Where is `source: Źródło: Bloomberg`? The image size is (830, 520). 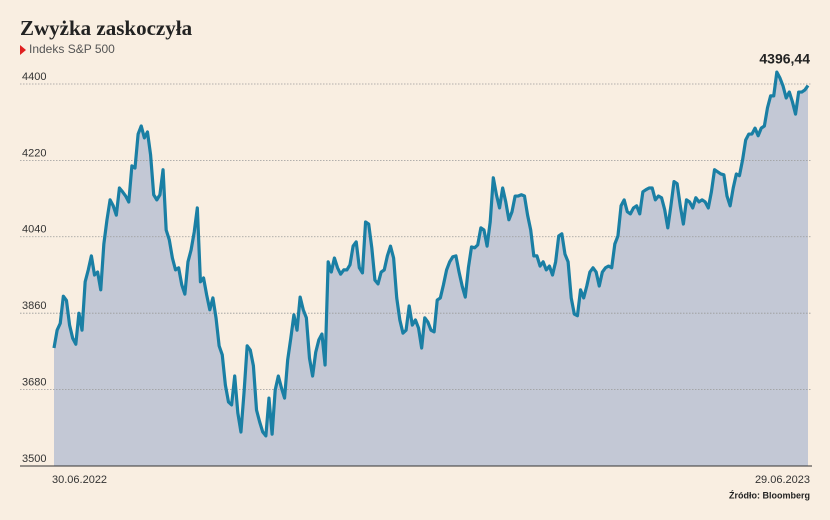 source: Źródło: Bloomberg is located at coordinates (769, 495).